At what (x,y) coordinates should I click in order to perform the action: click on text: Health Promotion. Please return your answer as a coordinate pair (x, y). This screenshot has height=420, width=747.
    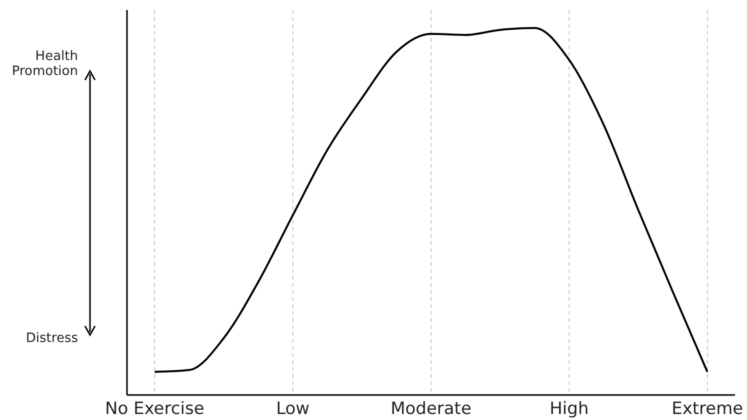
    Looking at the image, I should click on (45, 64).